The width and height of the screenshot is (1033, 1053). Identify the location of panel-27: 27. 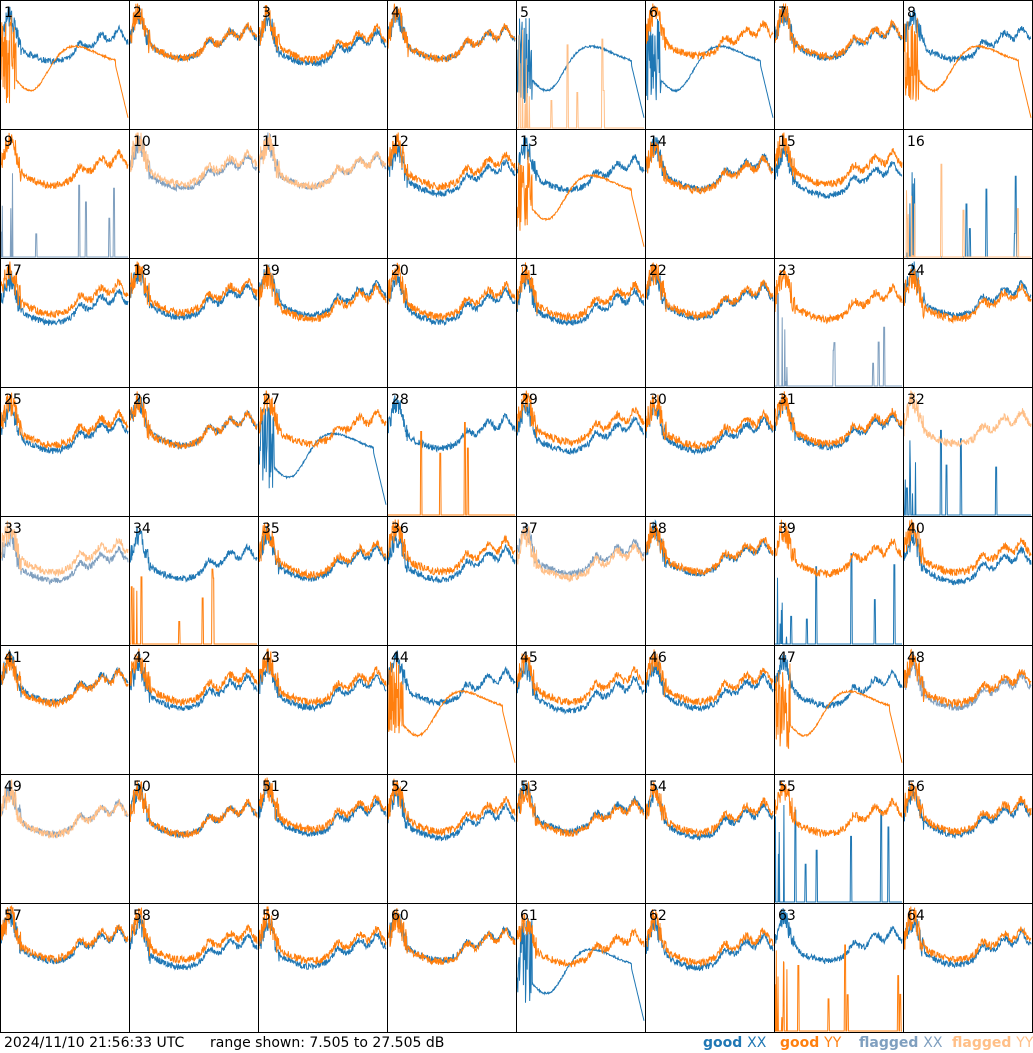
(322, 447).